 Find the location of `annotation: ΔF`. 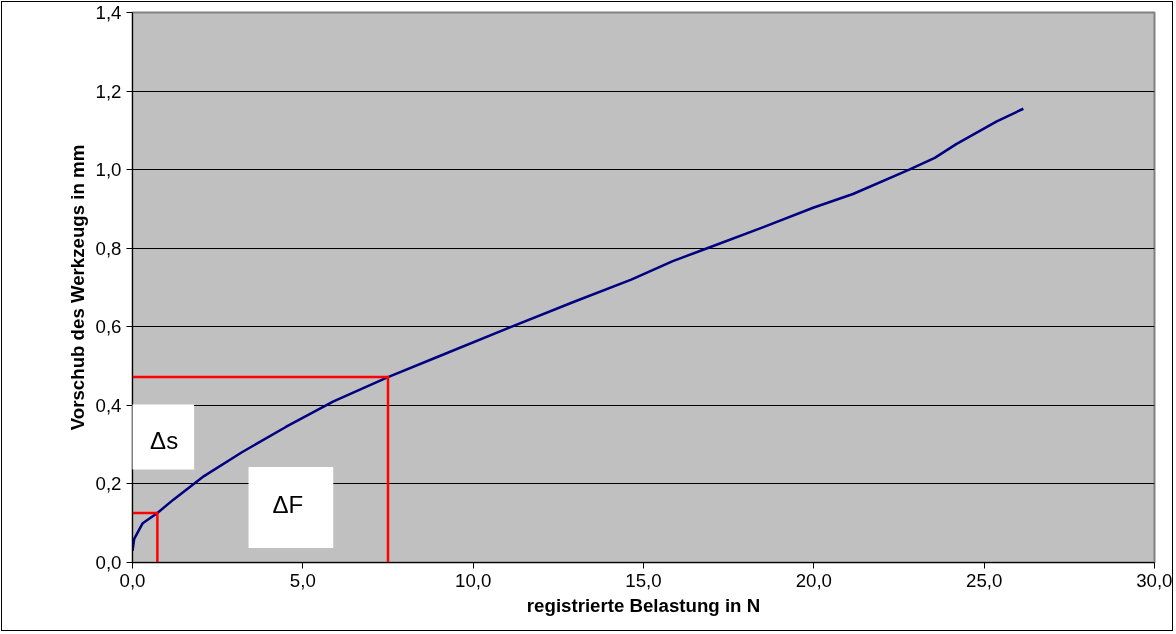

annotation: ΔF is located at coordinates (288, 504).